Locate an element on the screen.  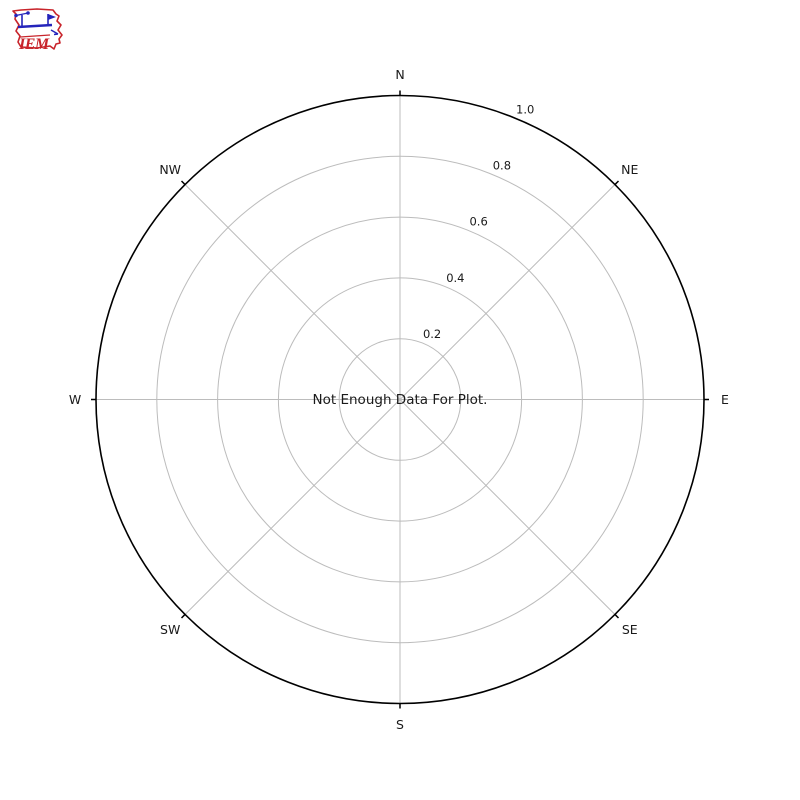
radial-tick-label: 0.6 is located at coordinates (478, 222).